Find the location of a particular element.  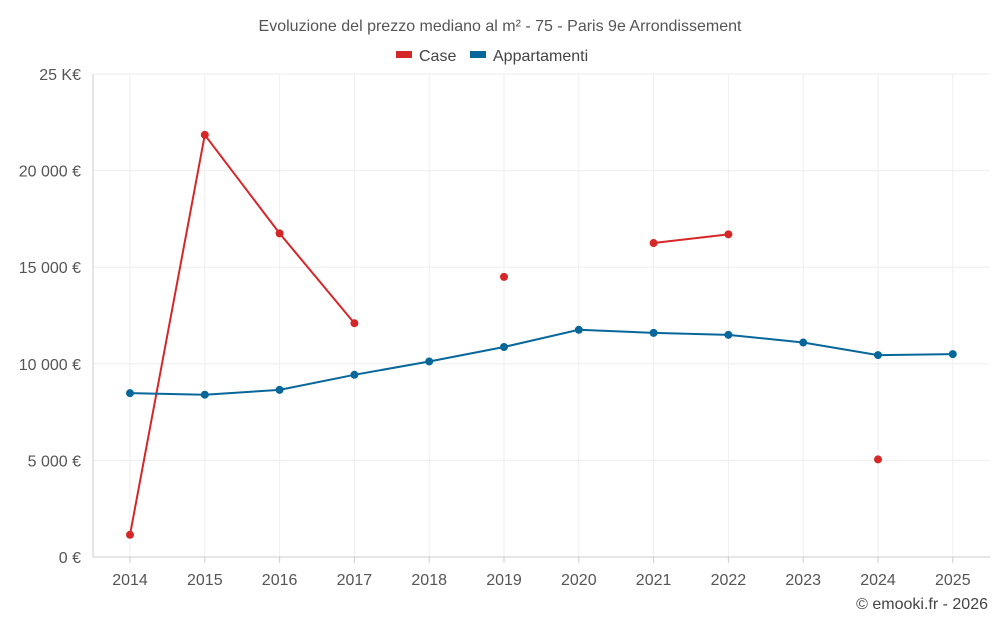

legend-item-appartamenti: Appartamenti is located at coordinates (529, 56).